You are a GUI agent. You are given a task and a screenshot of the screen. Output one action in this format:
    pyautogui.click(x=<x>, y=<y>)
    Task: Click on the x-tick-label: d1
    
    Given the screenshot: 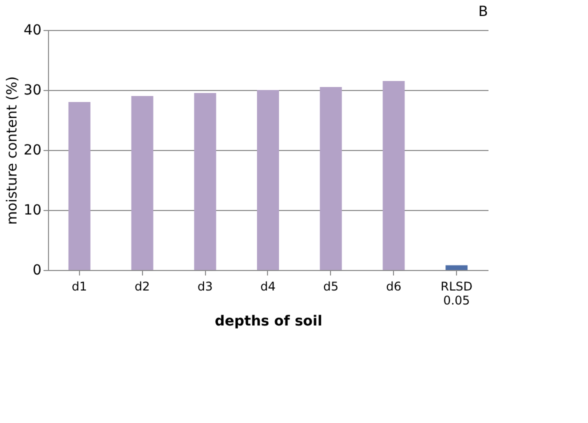 What is the action you would take?
    pyautogui.click(x=80, y=287)
    